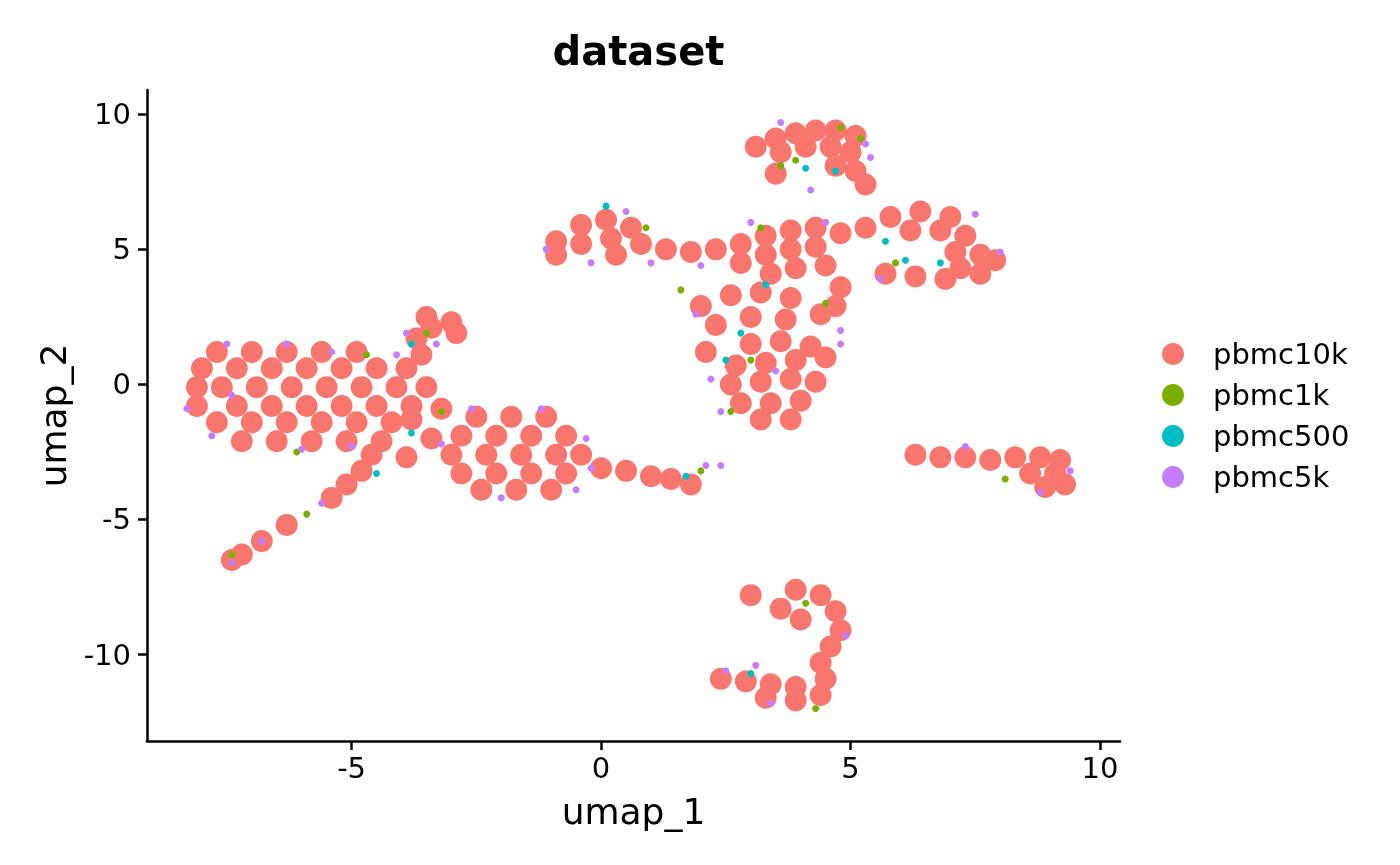 The width and height of the screenshot is (1400, 865). What do you see at coordinates (116, 519) in the screenshot?
I see `y-tick-label: -5` at bounding box center [116, 519].